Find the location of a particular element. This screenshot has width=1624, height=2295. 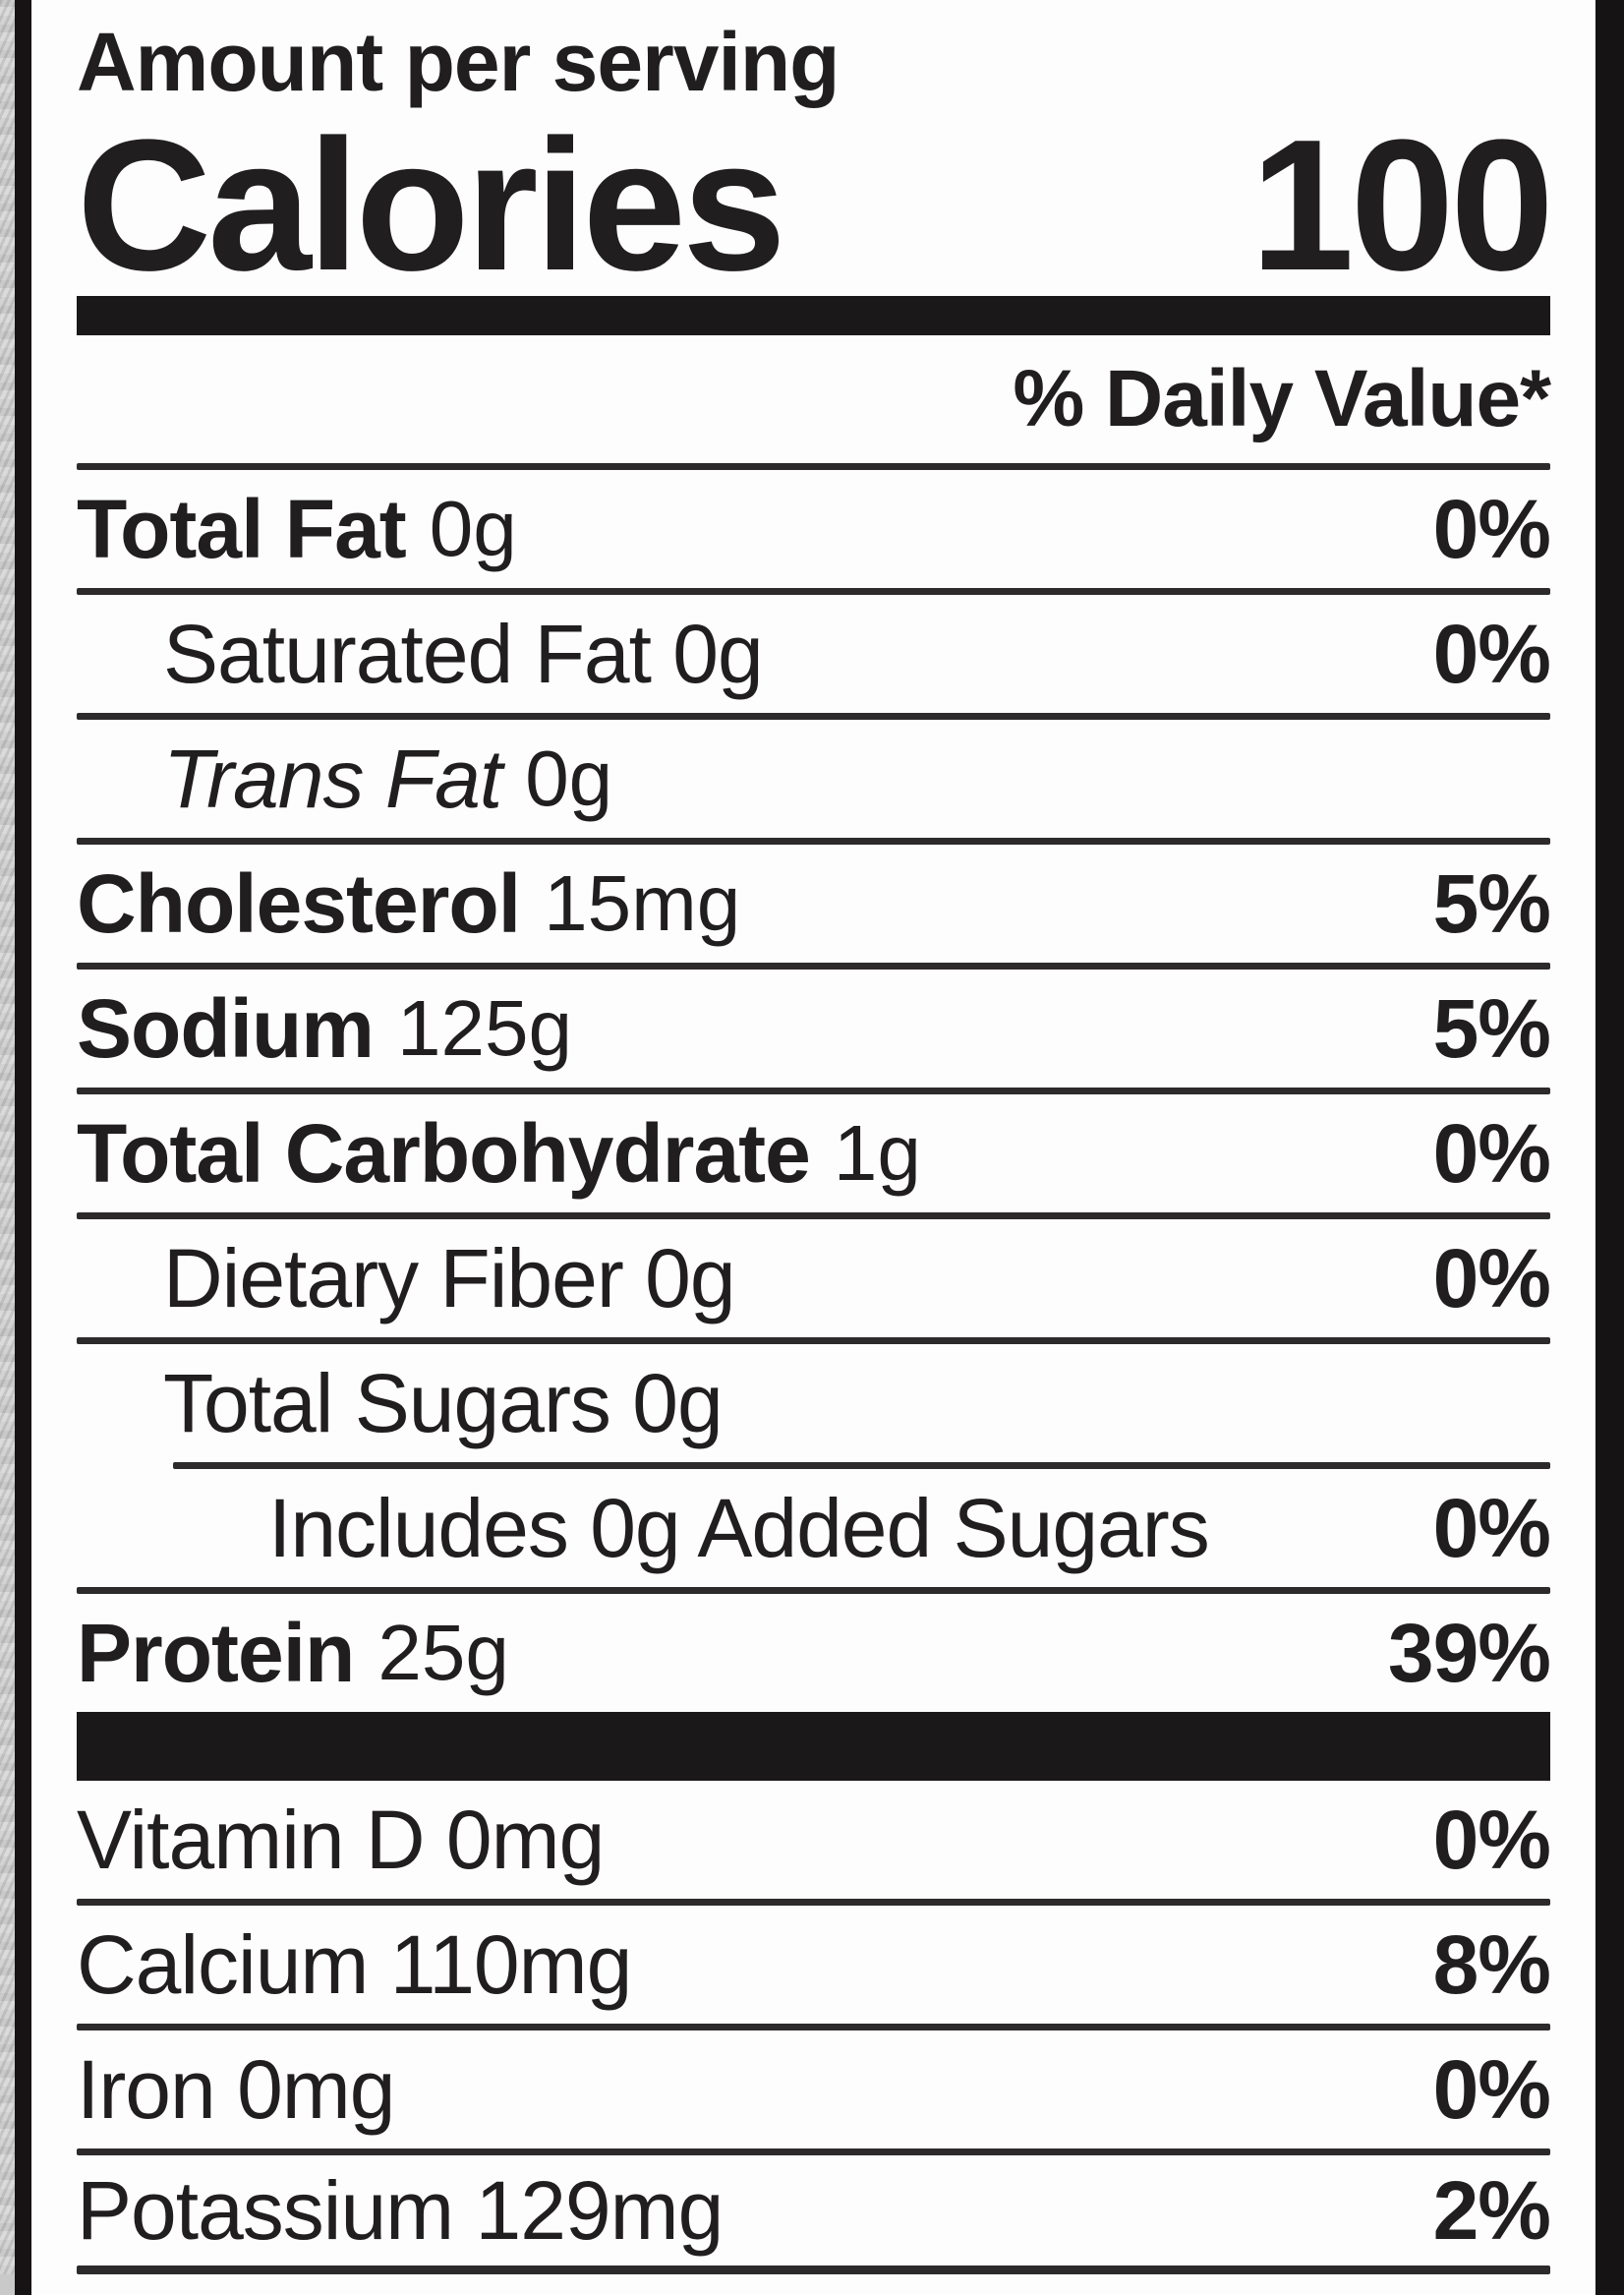

nutrient-name: Calcium 110mg is located at coordinates (354, 1964).